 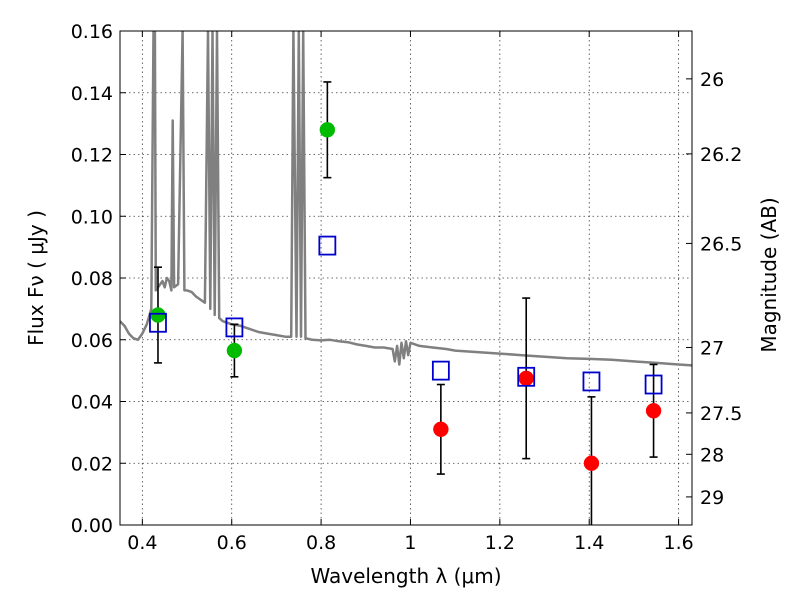 What do you see at coordinates (92, 279) in the screenshot?
I see `y-tick-label: 0.08` at bounding box center [92, 279].